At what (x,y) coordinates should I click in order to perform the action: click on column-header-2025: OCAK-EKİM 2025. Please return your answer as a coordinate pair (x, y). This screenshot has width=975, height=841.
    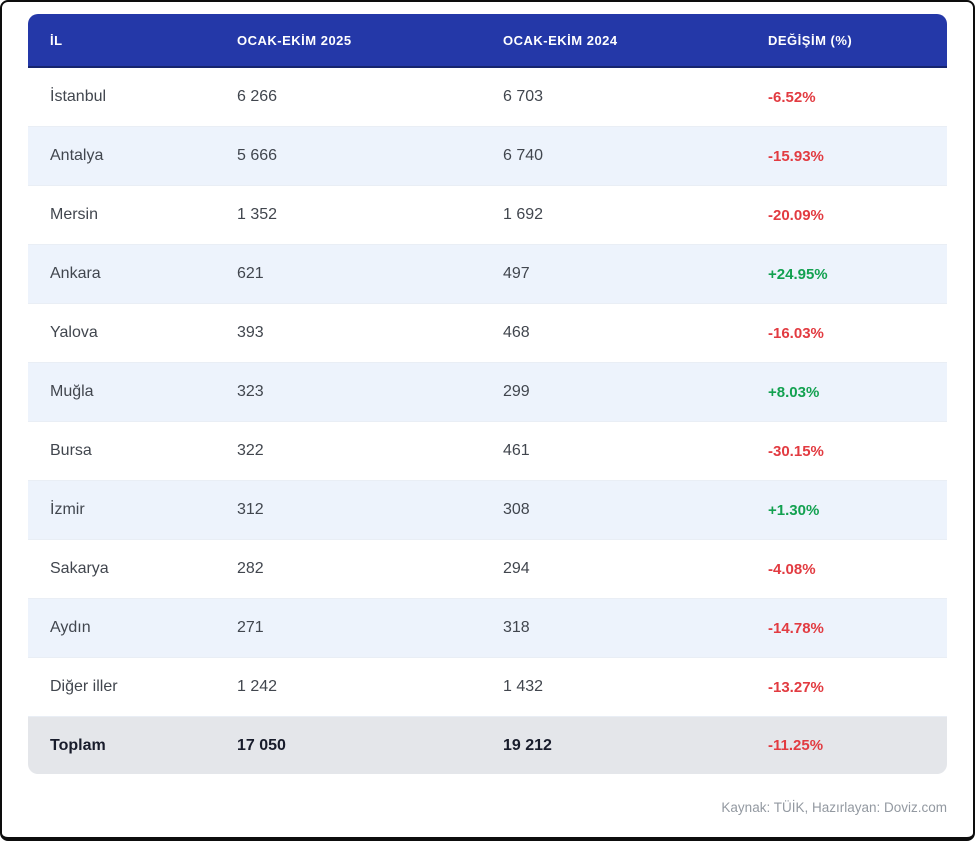
    Looking at the image, I should click on (294, 40).